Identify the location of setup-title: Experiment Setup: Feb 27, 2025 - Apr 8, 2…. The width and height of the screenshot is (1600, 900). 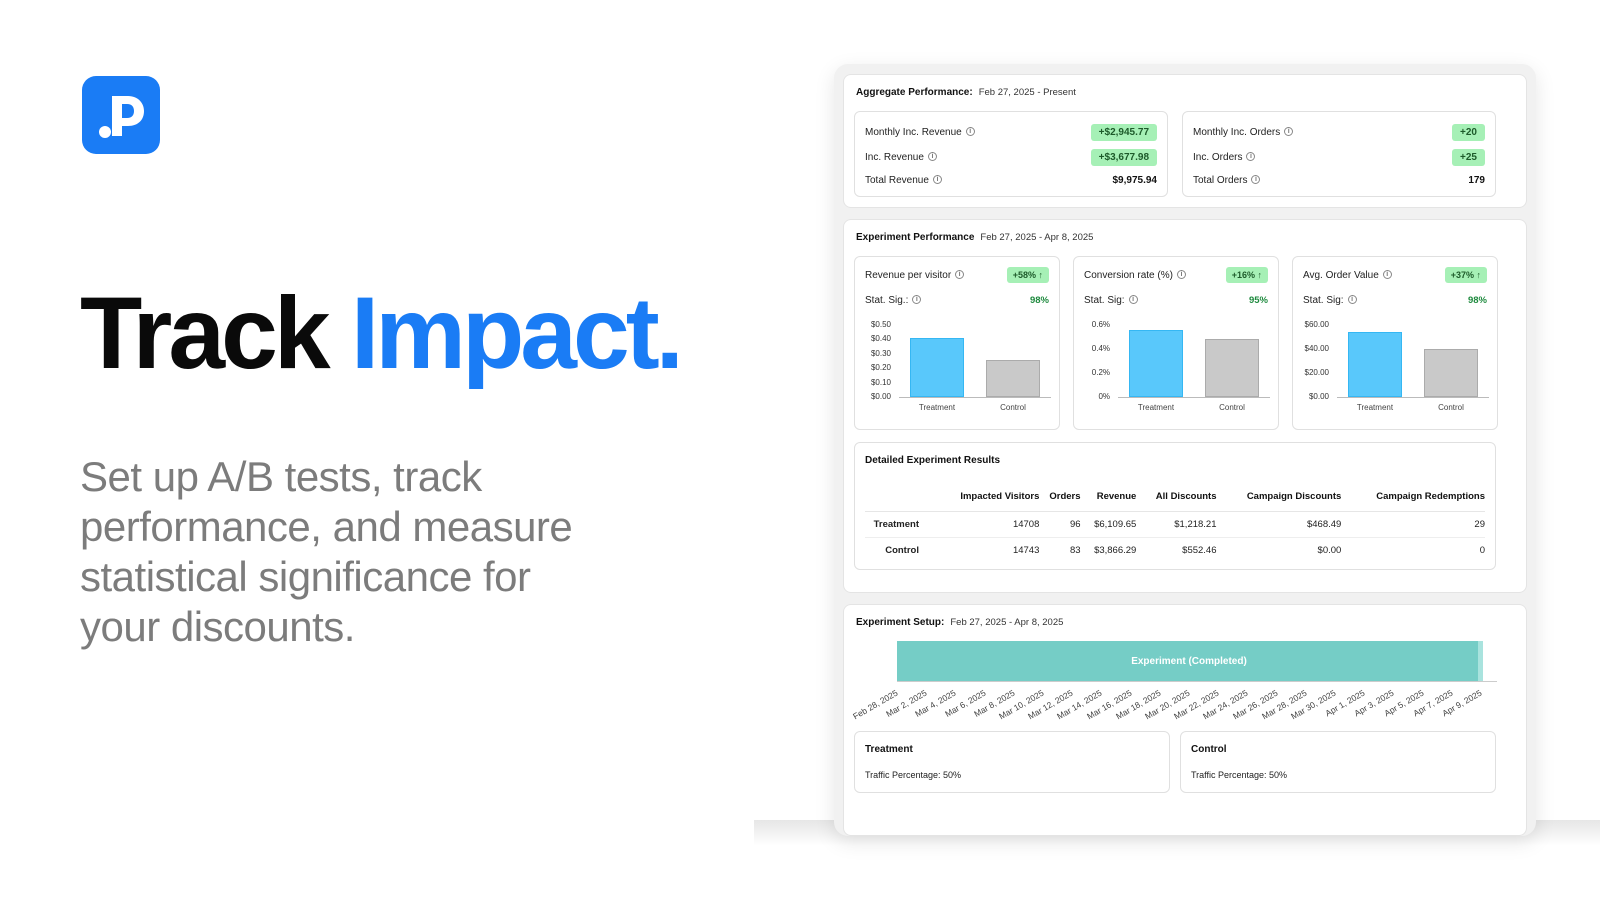
(959, 622).